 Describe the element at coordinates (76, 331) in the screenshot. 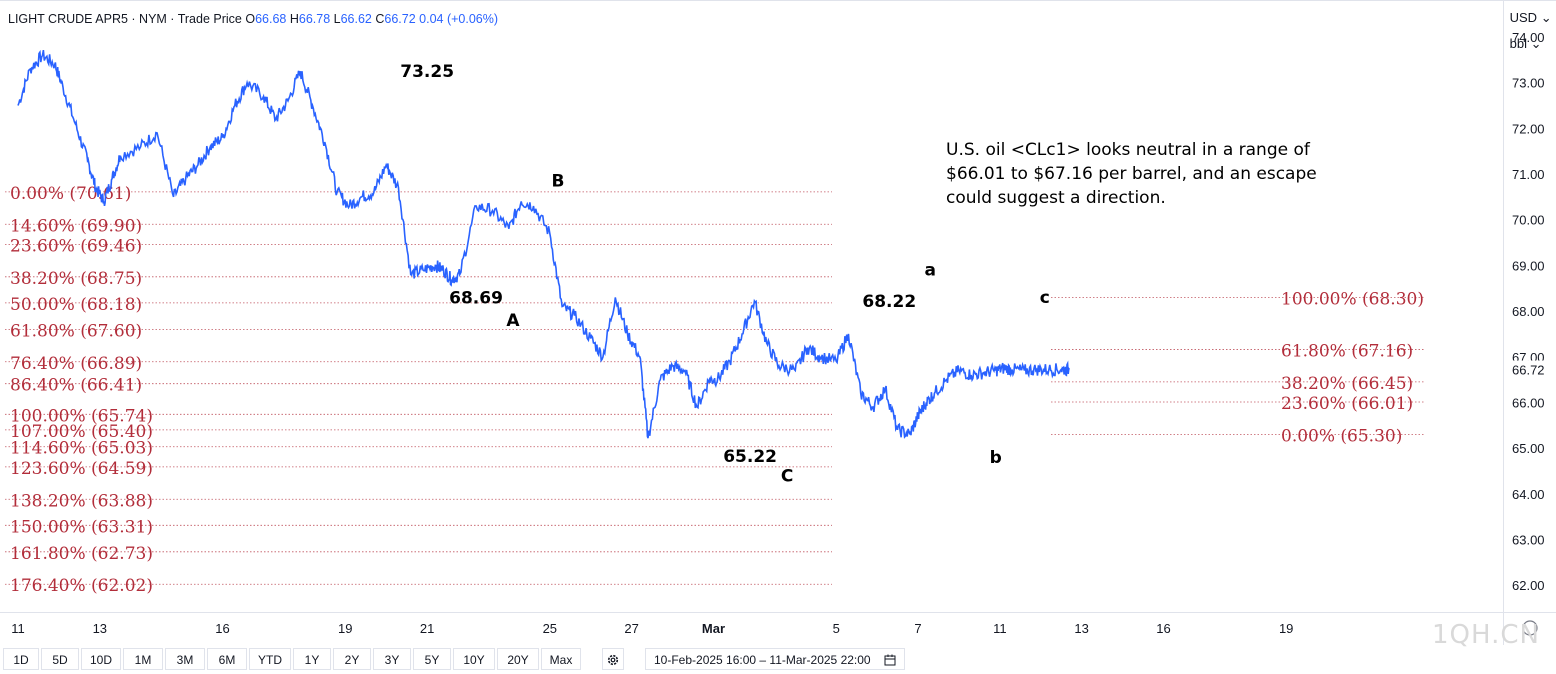

I see `fib-level-label: 61.80% (67.60)` at that location.